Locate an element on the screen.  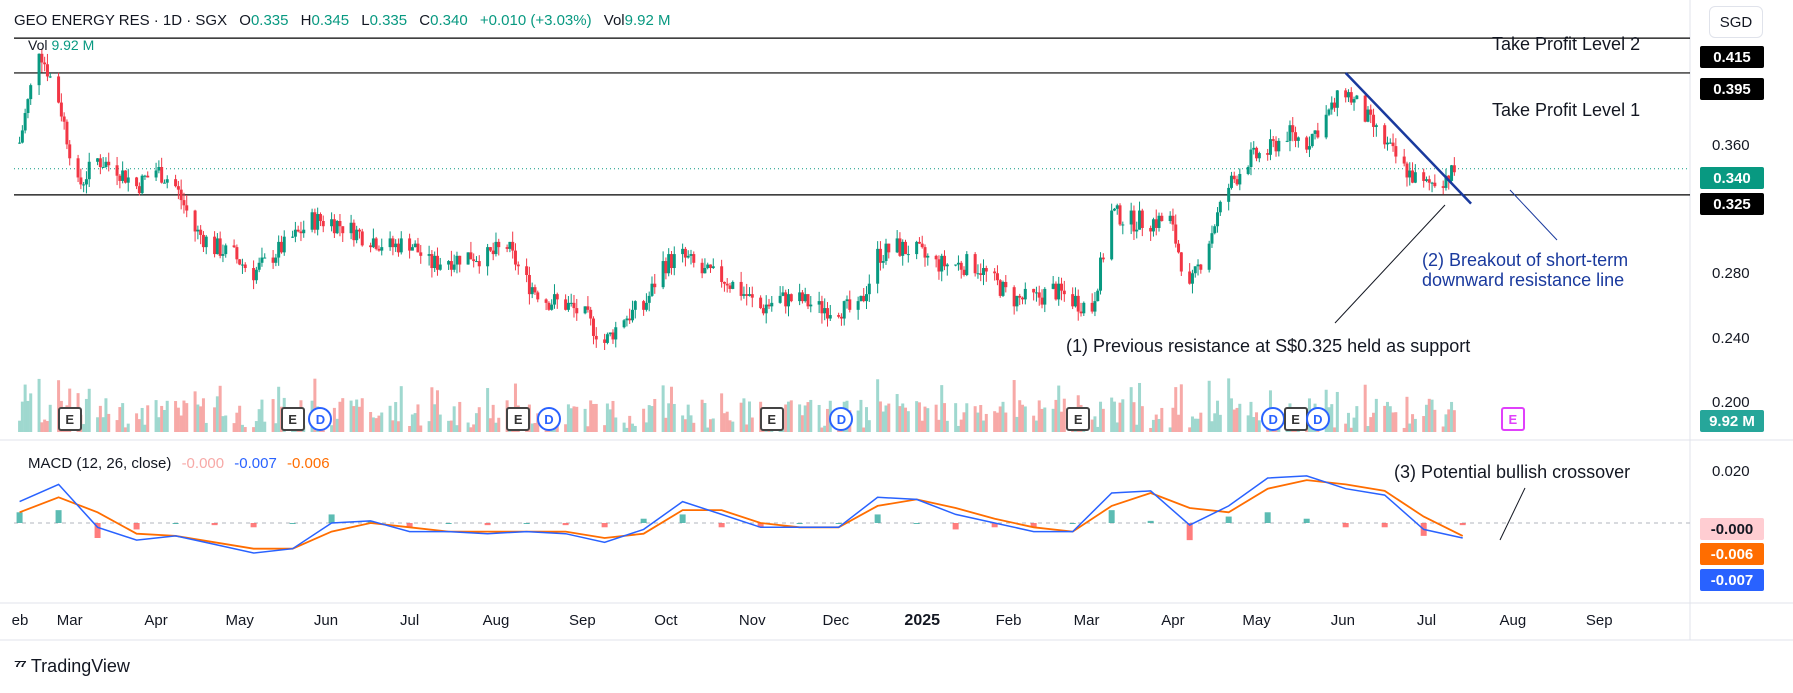
time-axis-label: Nov is located at coordinates (752, 620).